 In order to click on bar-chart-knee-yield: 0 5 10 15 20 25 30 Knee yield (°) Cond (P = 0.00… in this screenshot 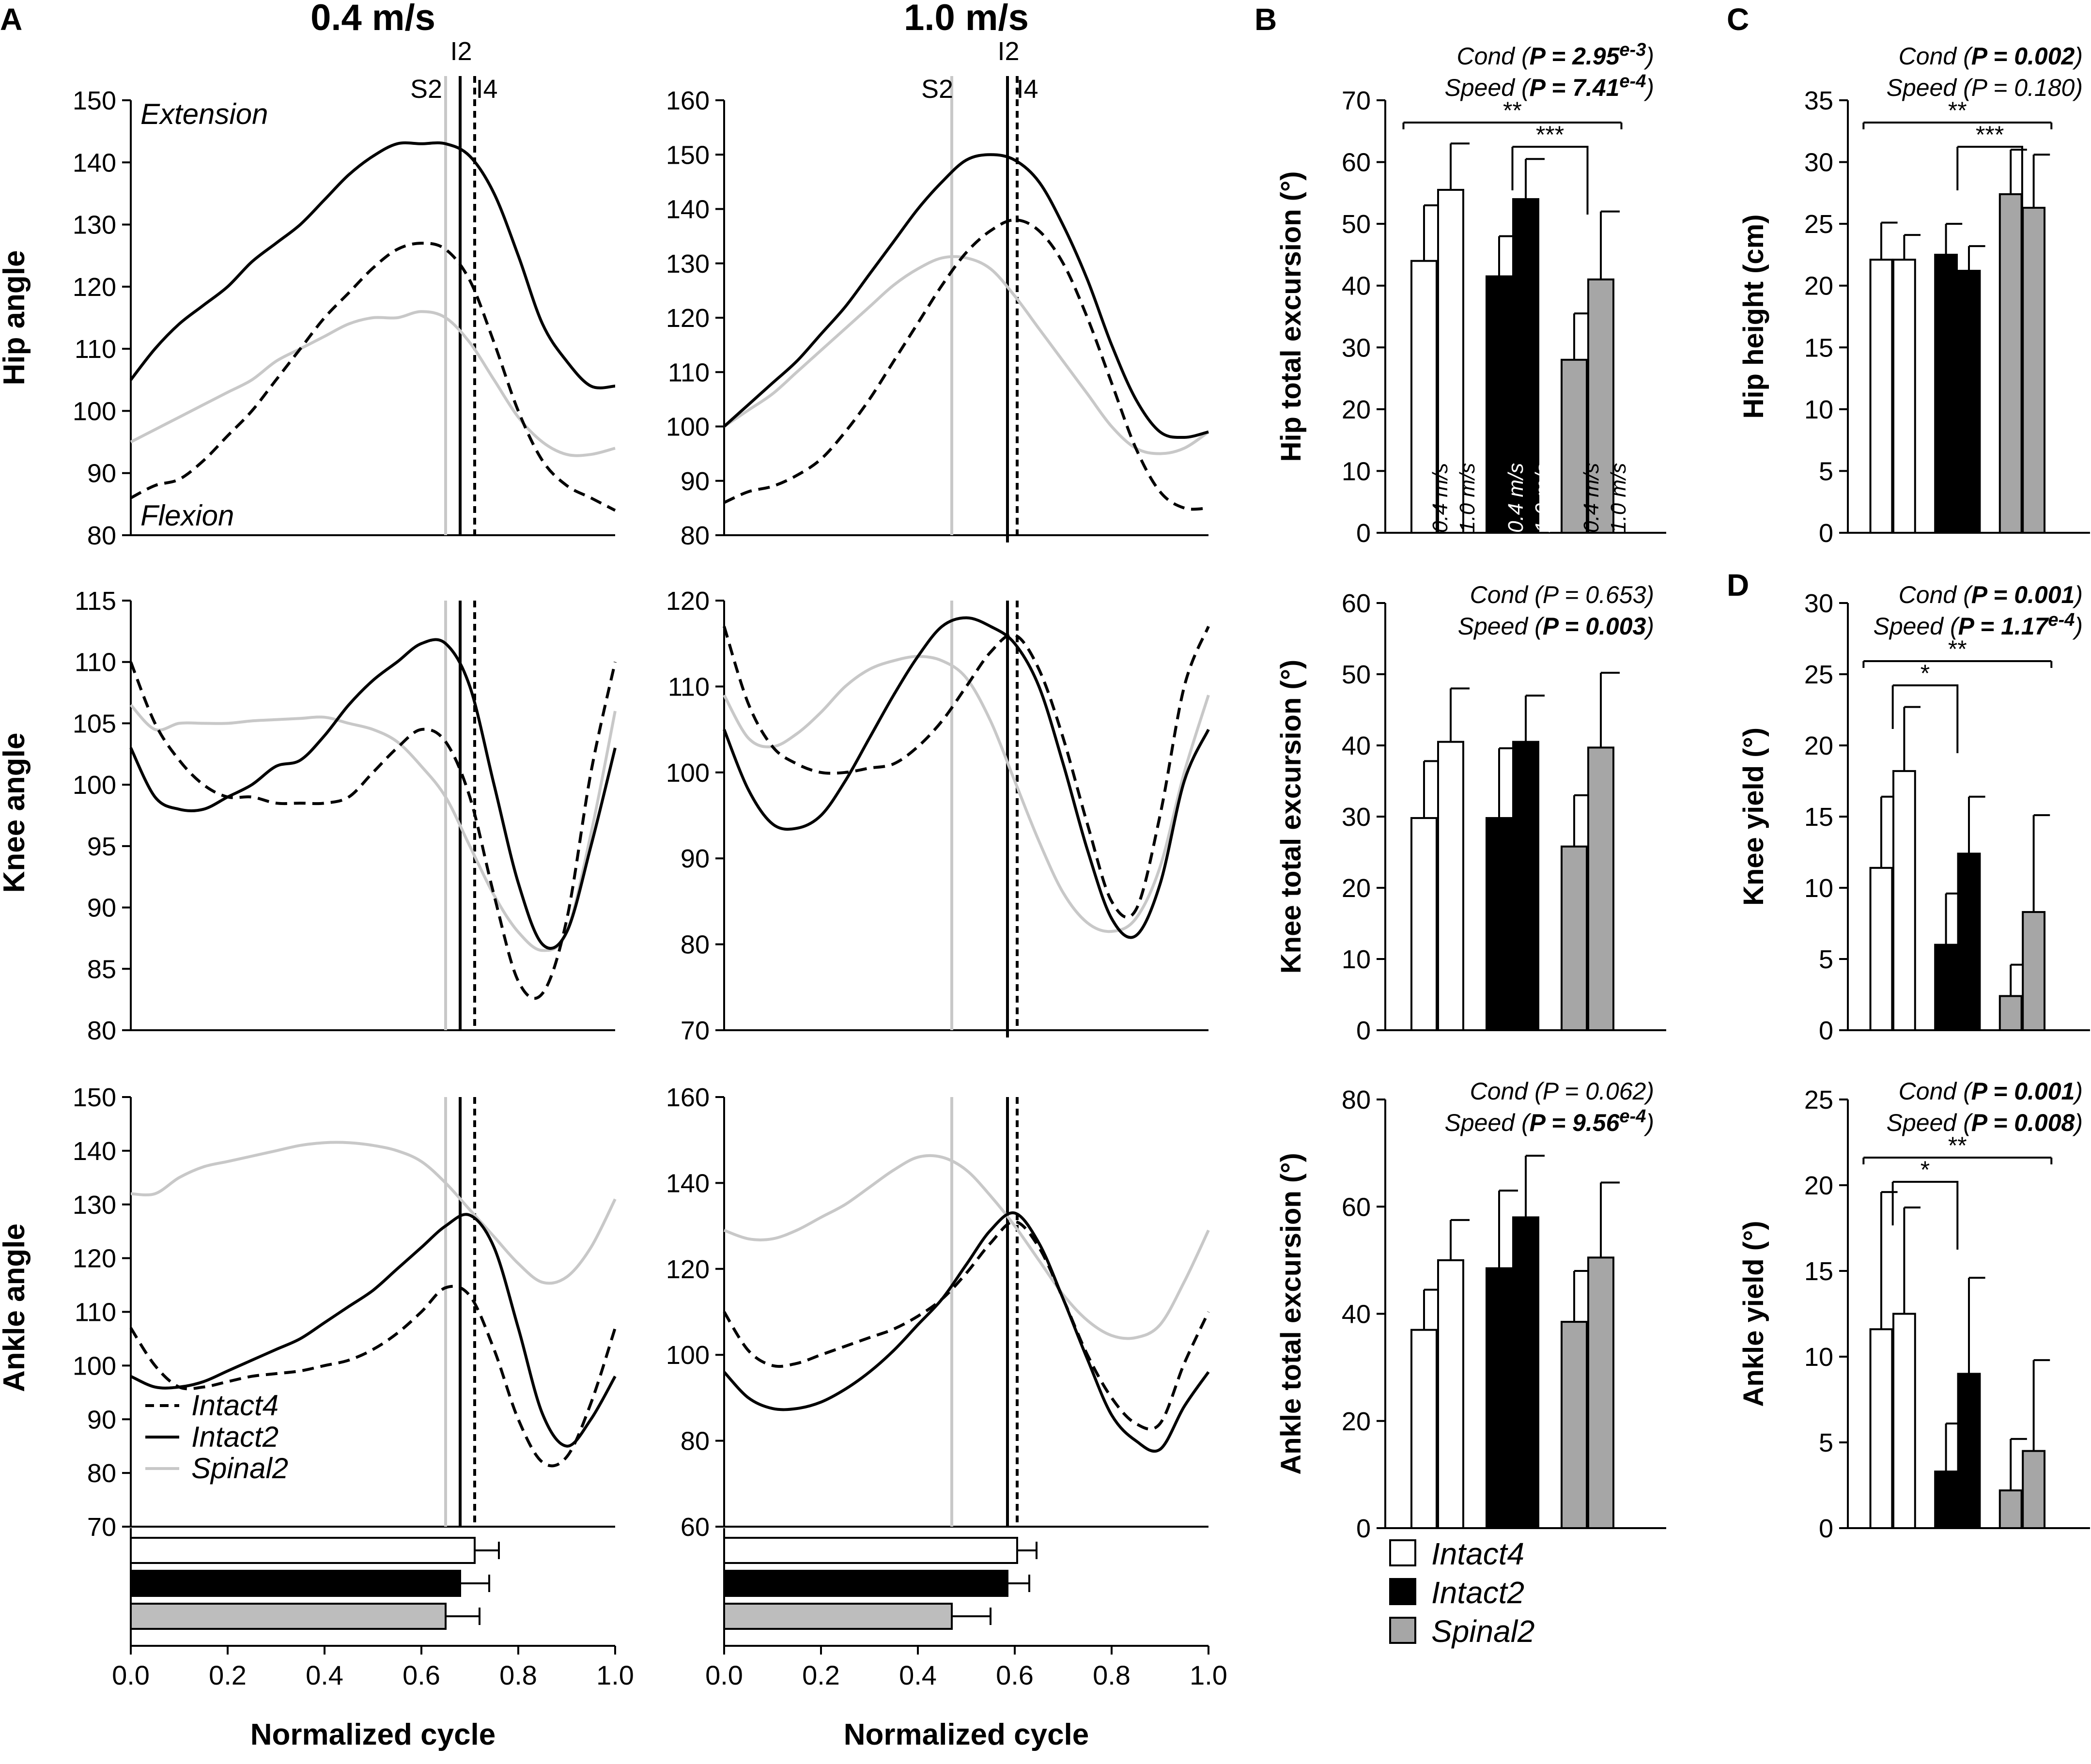, I will do `click(1914, 813)`.